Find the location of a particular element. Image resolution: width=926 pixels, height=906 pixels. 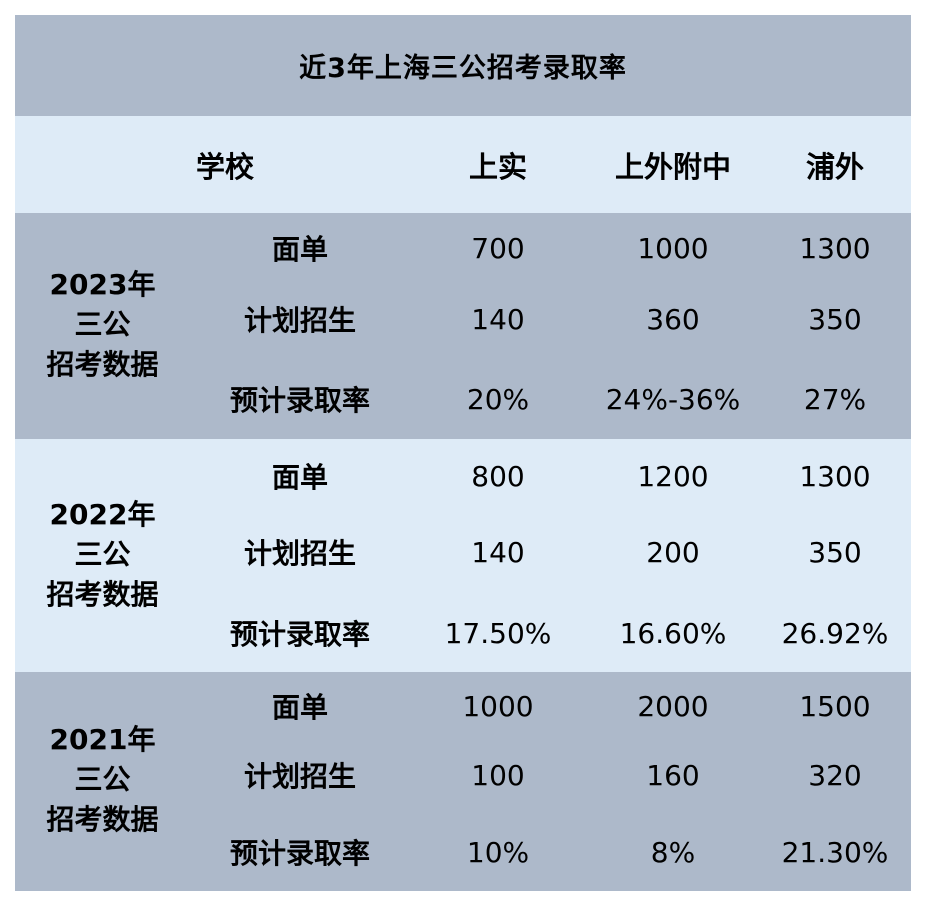

table-cell: 200 is located at coordinates (673, 552).